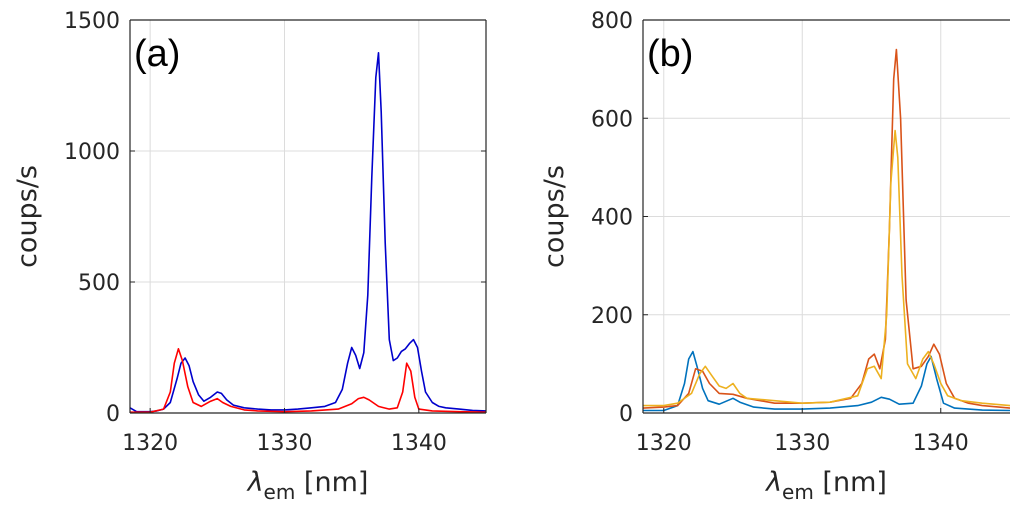 Image resolution: width=1010 pixels, height=507 pixels. What do you see at coordinates (612, 316) in the screenshot?
I see `y-tick-label: 200` at bounding box center [612, 316].